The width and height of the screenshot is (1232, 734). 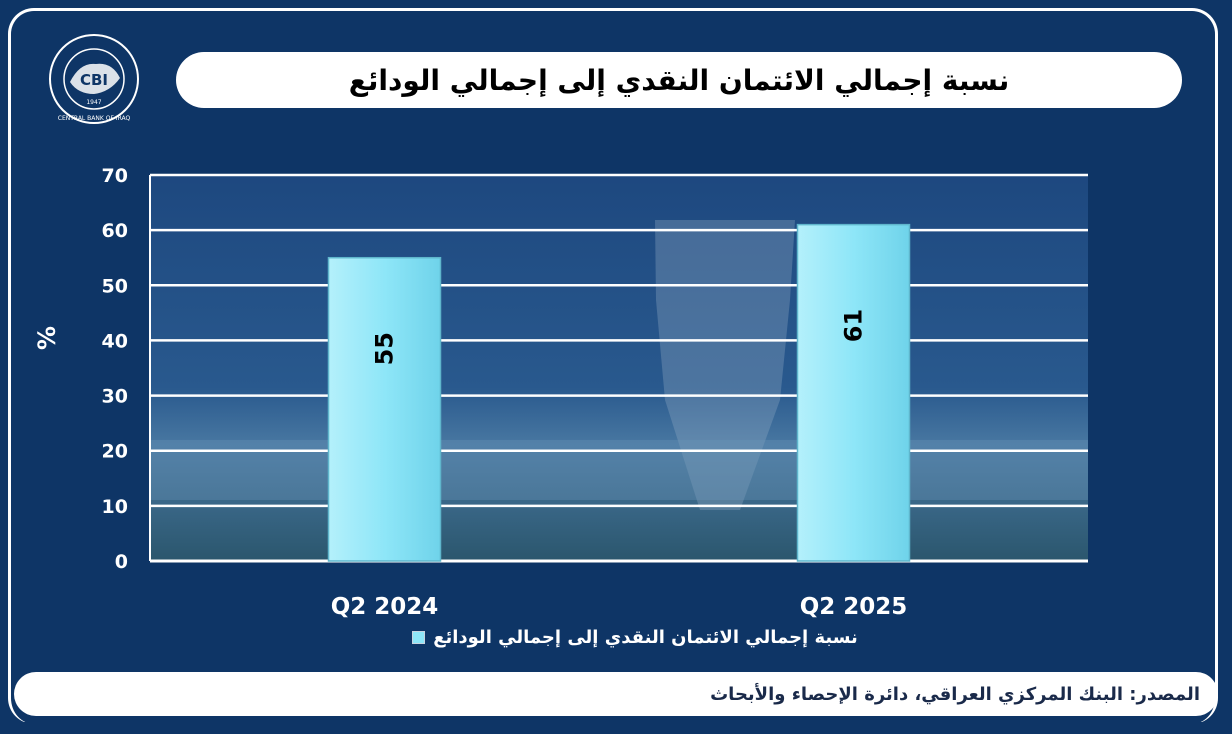 I want to click on y-tick-label: 50, so click(x=115, y=286).